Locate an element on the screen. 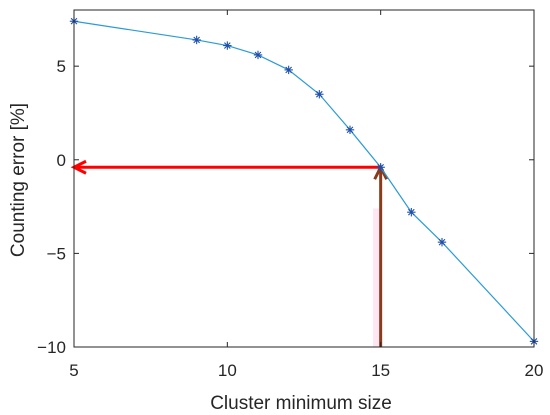  y-tick-label: 0 is located at coordinates (61, 160).